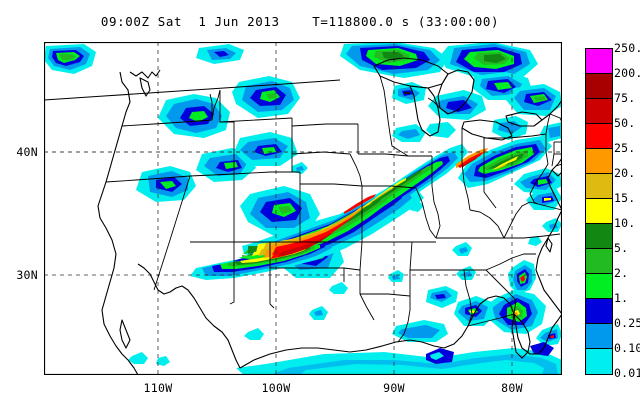  I want to click on precip-cell-great-lakes, so click(451, 92).